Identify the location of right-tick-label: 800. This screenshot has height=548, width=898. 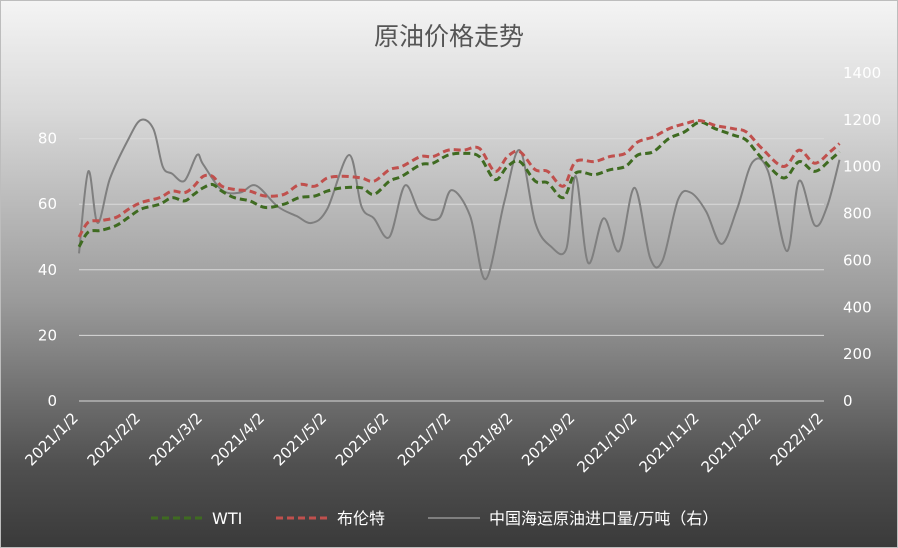
(857, 214).